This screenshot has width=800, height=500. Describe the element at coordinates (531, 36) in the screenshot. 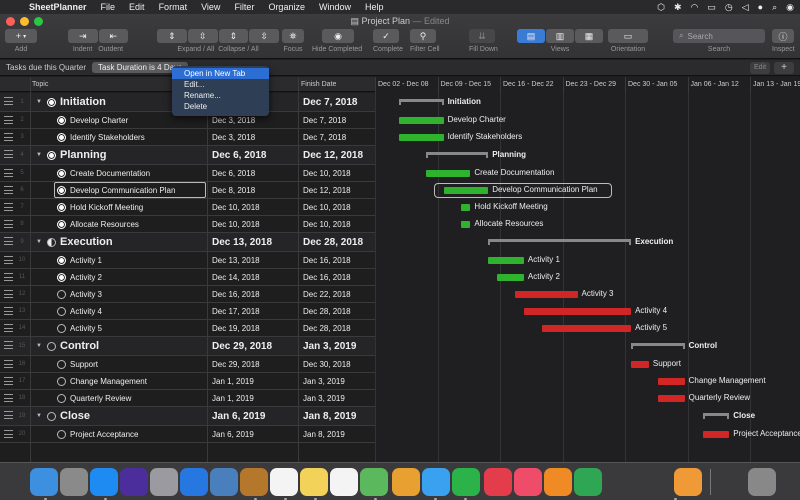

I see `view-outline-button: ▤` at that location.